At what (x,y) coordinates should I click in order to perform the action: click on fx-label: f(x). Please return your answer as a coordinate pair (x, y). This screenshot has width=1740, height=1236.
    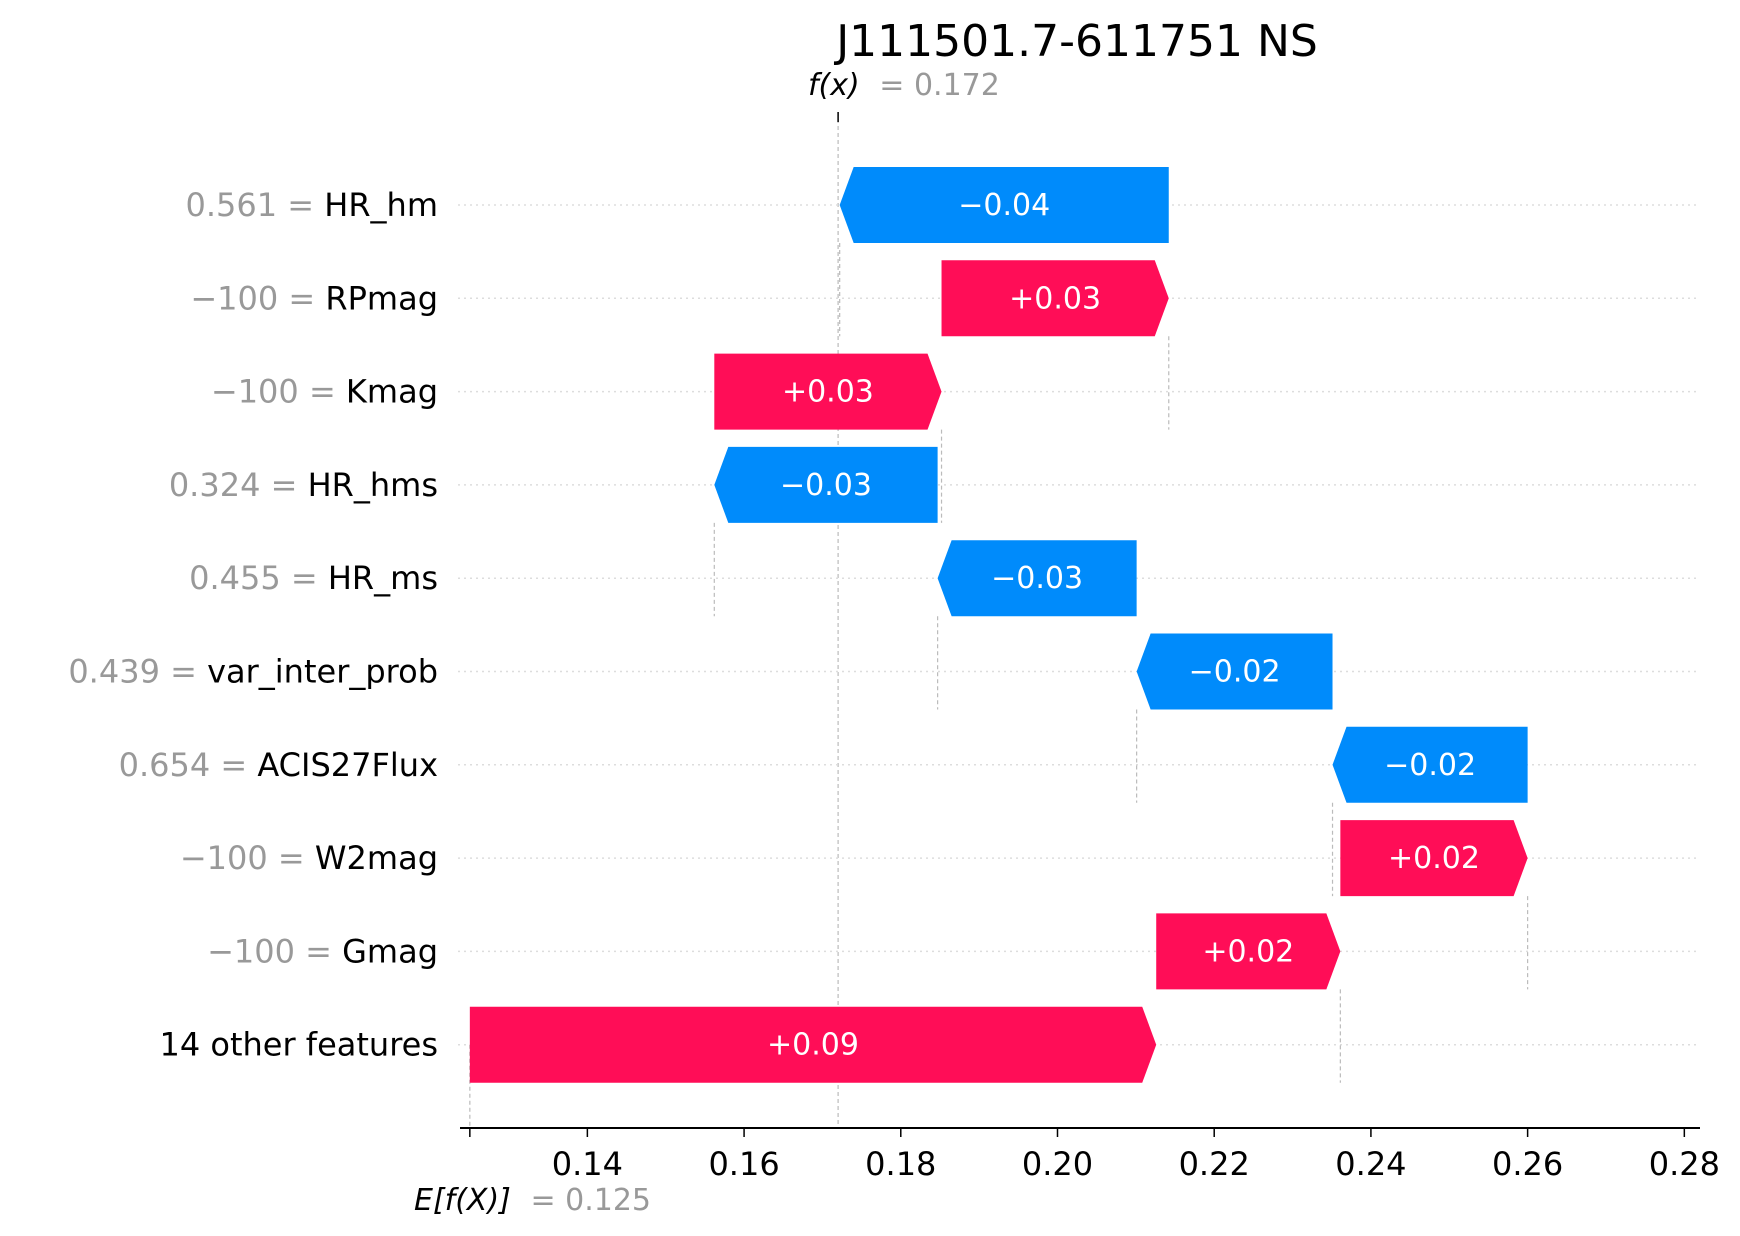
    Looking at the image, I should click on (834, 85).